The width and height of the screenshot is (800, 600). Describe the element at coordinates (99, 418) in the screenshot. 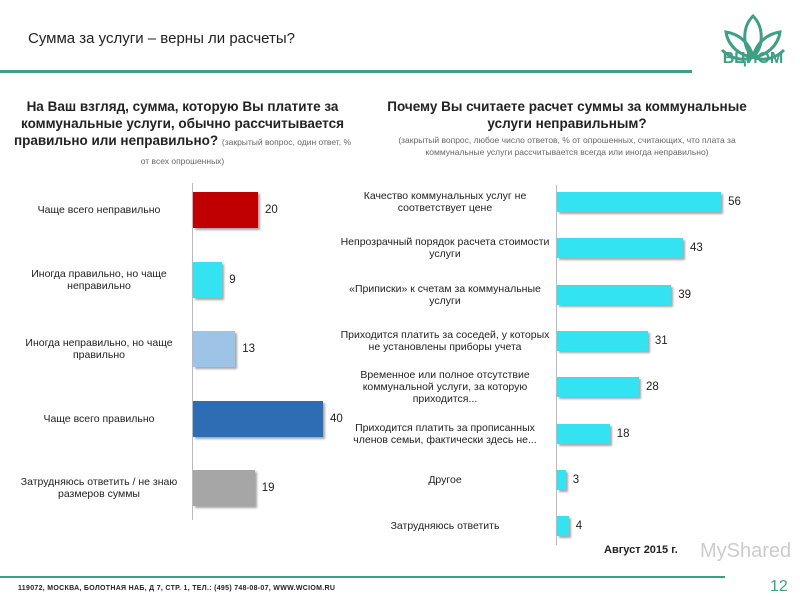

I see `category-label: Чаще всего правильно` at that location.